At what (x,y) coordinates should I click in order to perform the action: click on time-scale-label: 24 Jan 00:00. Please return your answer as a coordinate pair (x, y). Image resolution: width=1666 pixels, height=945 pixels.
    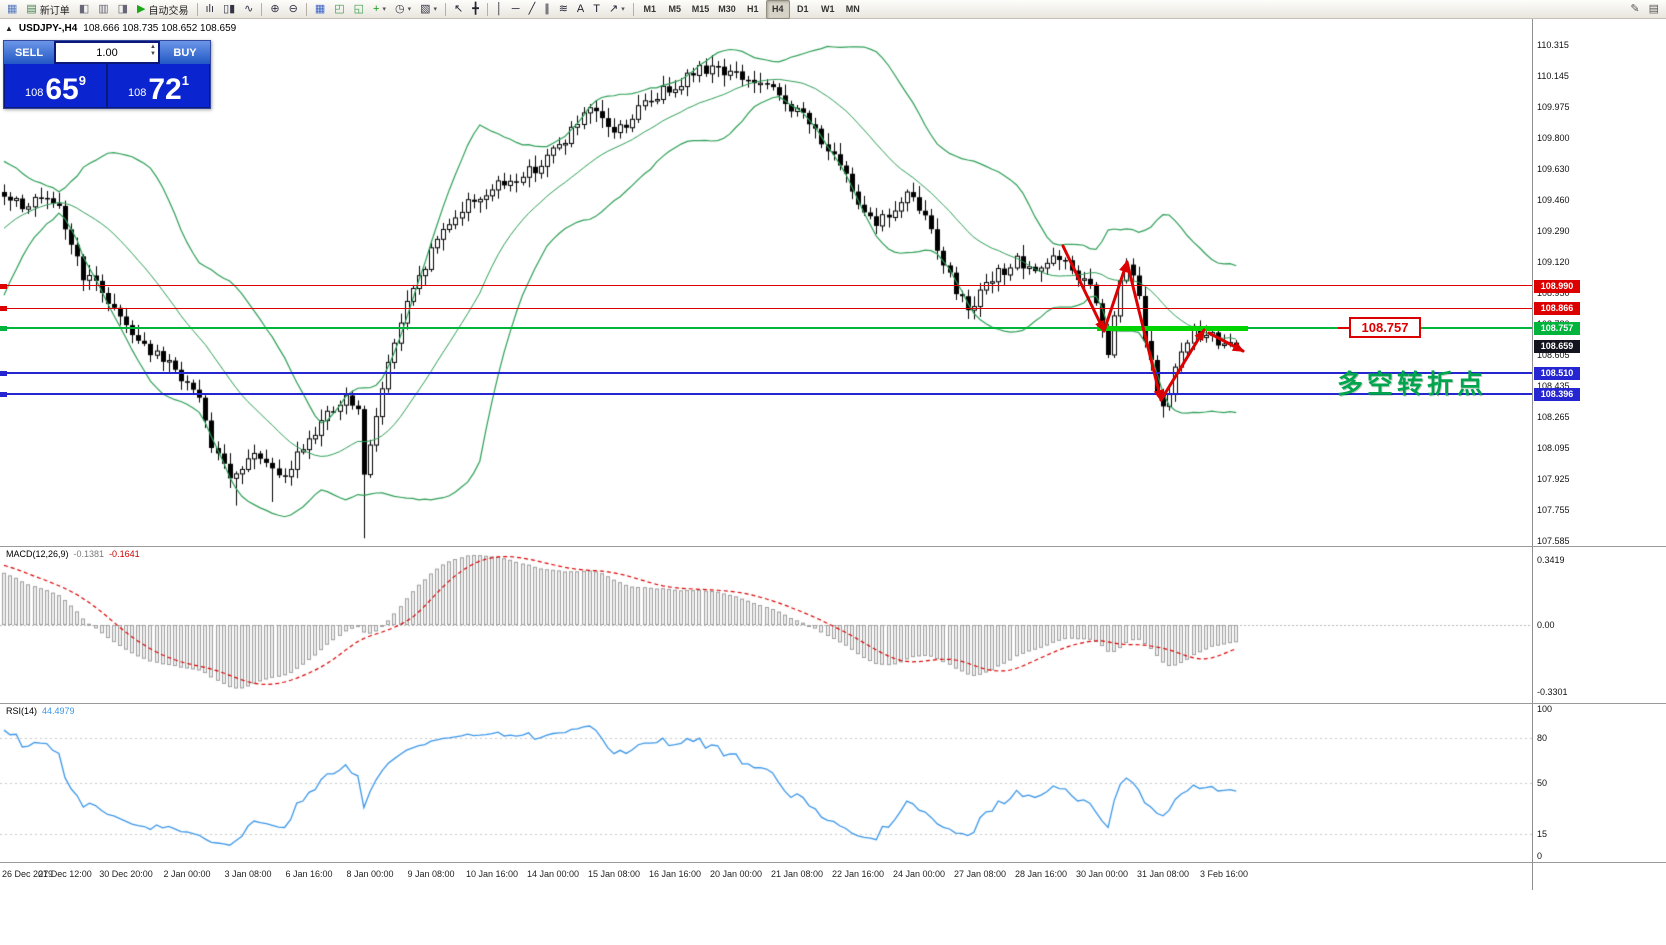
    Looking at the image, I should click on (919, 874).